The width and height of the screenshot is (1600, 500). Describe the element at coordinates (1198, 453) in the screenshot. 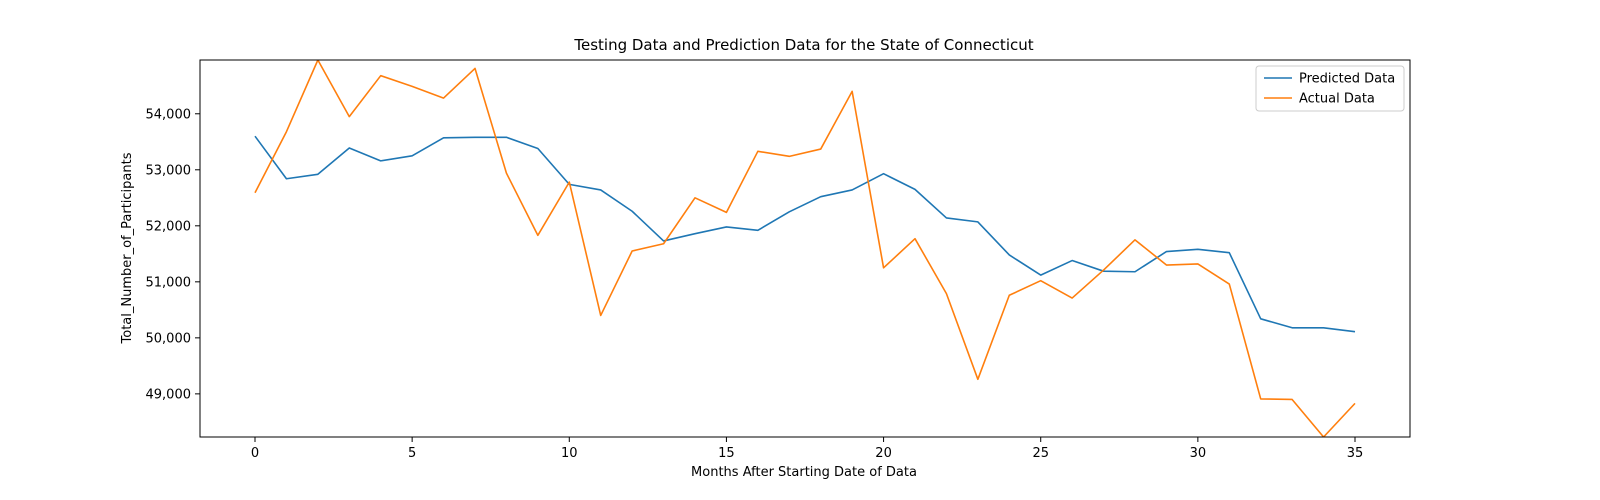

I see `x-tick-label: 30` at that location.